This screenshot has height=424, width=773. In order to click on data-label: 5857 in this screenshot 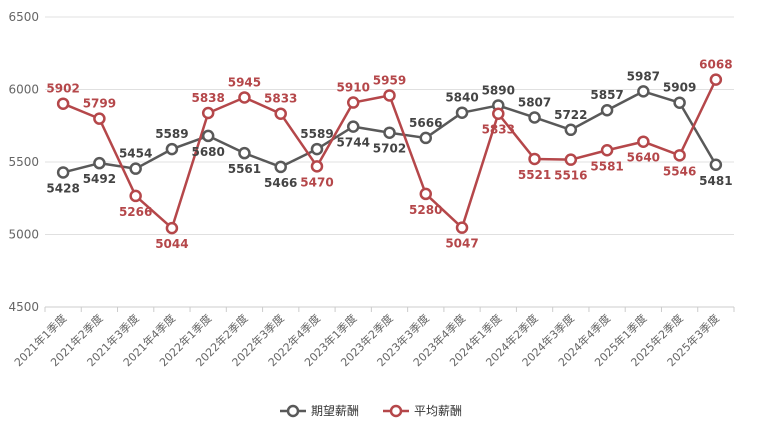, I will do `click(606, 95)`.